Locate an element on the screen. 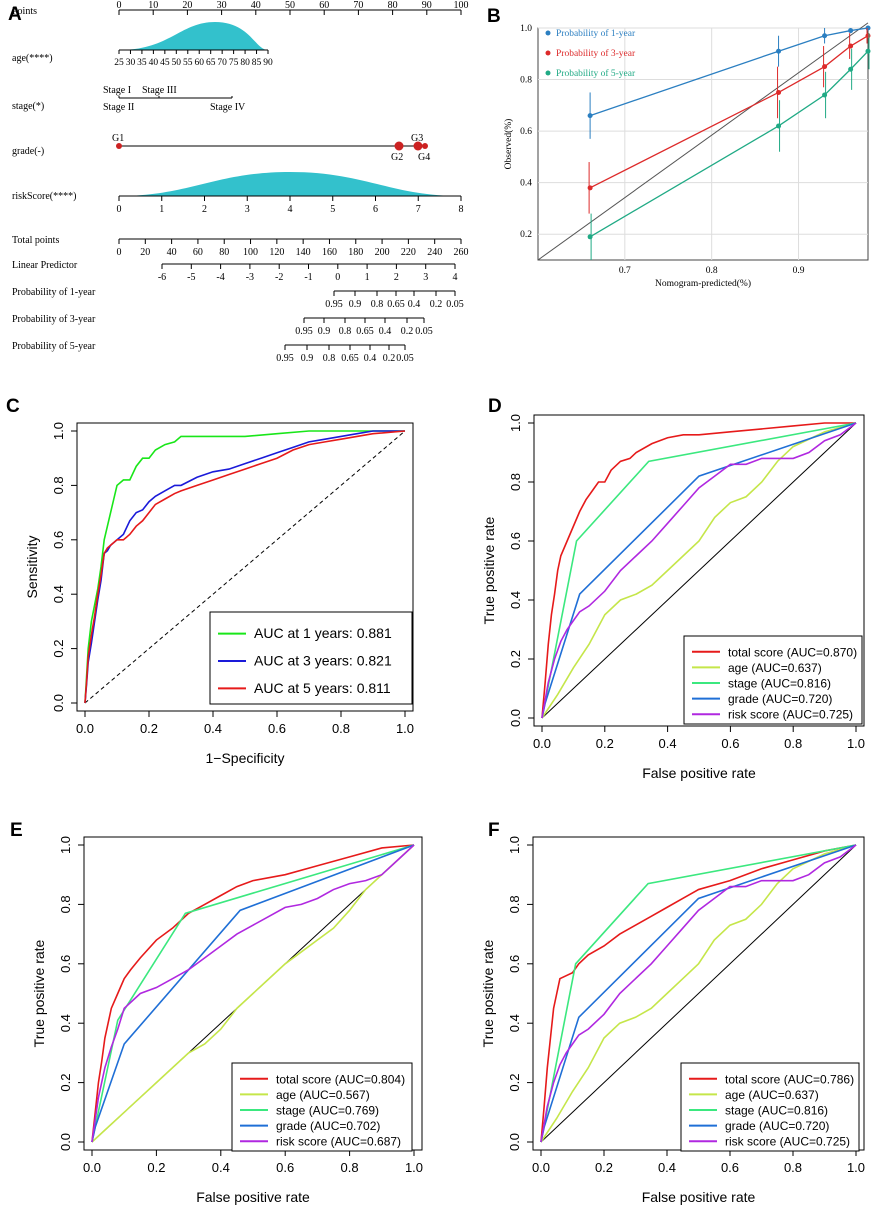 The width and height of the screenshot is (872, 1216). x-tick-label: 0.0 is located at coordinates (92, 1167).